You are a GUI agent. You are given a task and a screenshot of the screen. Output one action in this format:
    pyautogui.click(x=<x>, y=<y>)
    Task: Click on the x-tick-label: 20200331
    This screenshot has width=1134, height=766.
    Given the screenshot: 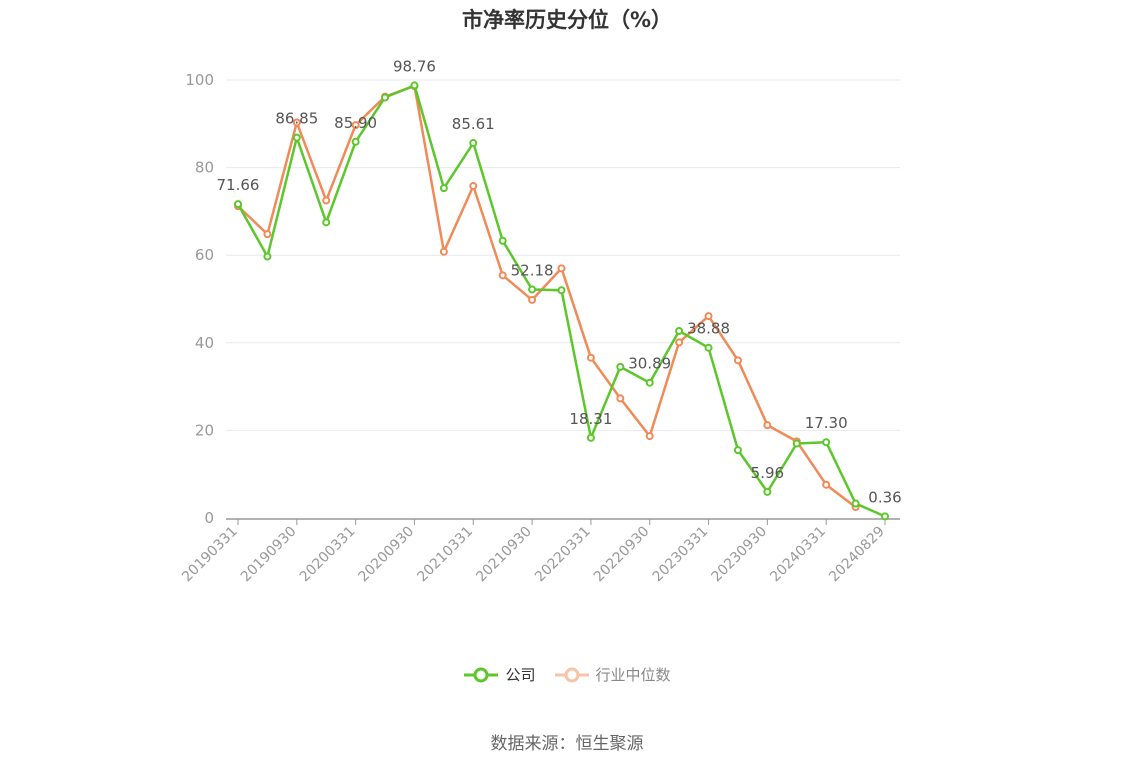 What is the action you would take?
    pyautogui.click(x=328, y=555)
    